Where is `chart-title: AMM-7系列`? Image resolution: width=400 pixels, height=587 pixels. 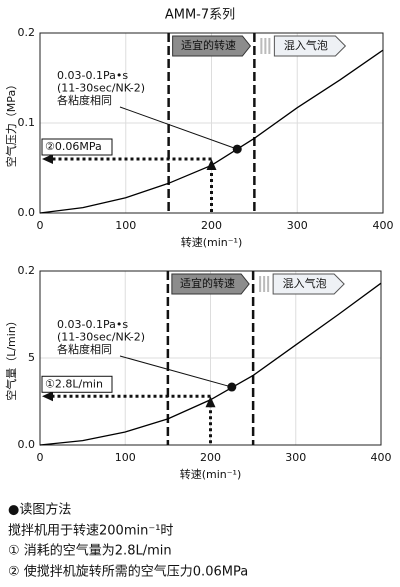 chart-title: AMM-7系列 is located at coordinates (200, 15).